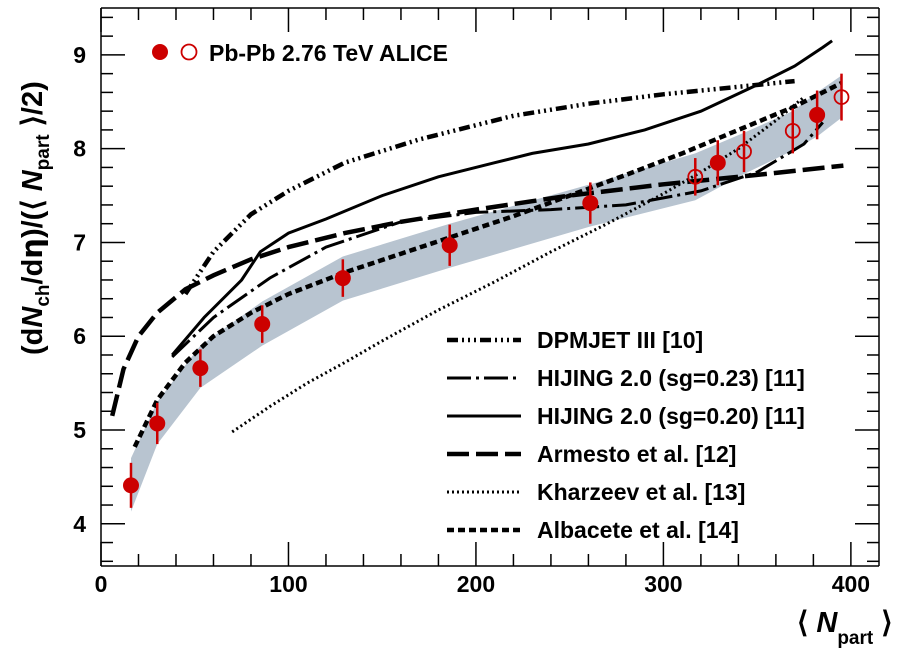  I want to click on y-tick-label-6: 6, so click(79, 336).